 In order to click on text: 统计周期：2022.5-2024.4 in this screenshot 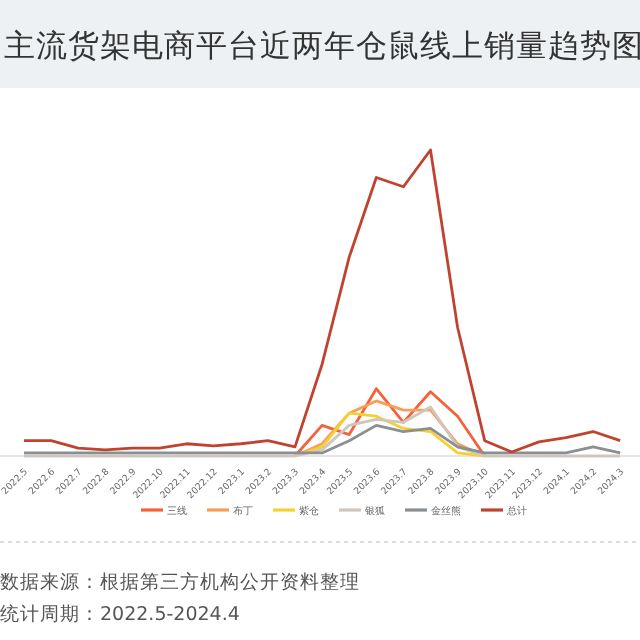, I will do `click(120, 614)`.